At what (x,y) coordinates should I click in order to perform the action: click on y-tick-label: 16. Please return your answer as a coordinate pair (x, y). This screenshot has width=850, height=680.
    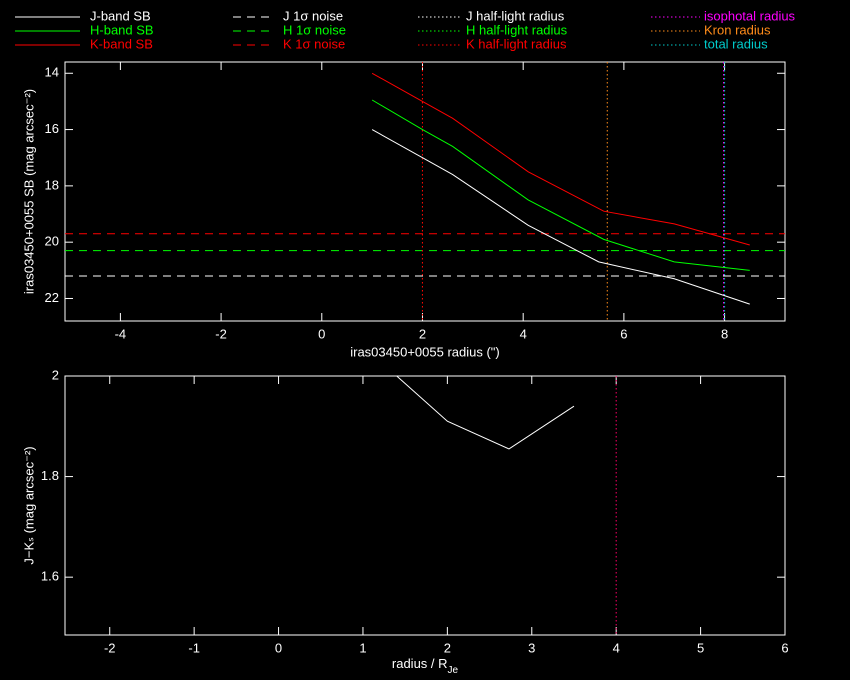
    Looking at the image, I should click on (52, 128).